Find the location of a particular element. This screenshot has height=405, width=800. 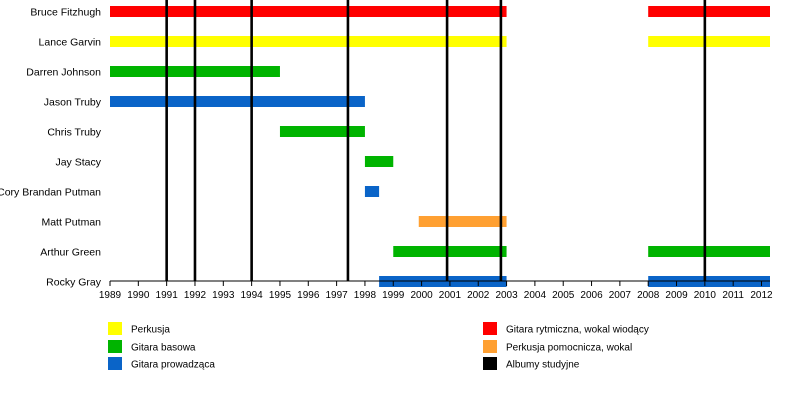

member-label: Cory Brandan Putman is located at coordinates (50, 193).